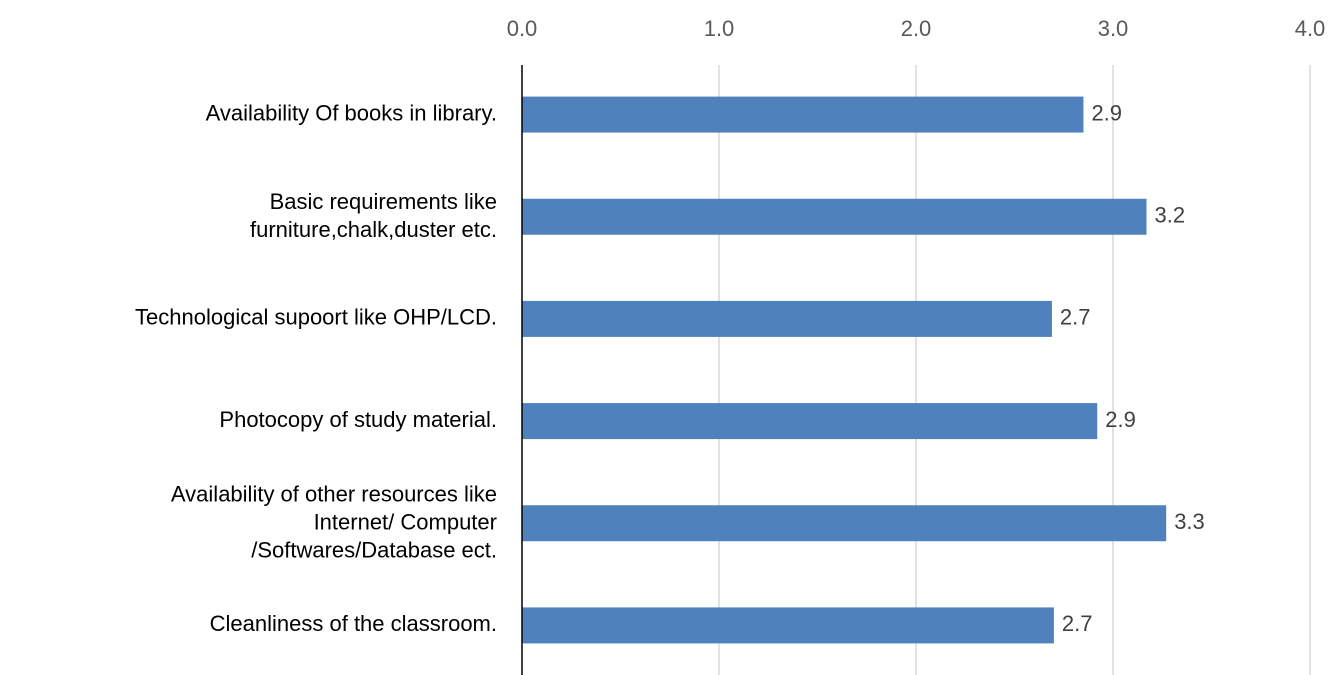 This screenshot has height=675, width=1331. What do you see at coordinates (1169, 215) in the screenshot?
I see `value-label: 3.2` at bounding box center [1169, 215].